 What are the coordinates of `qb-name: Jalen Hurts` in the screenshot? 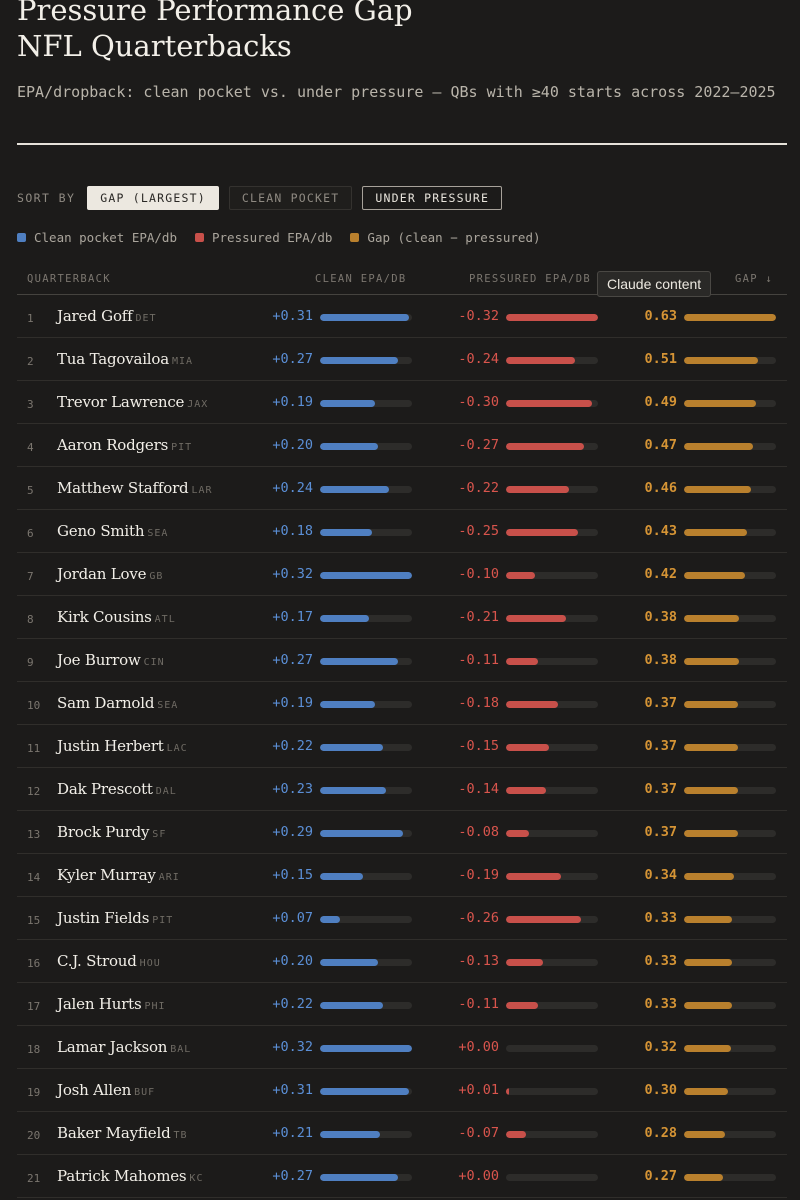 It's located at (99, 1004).